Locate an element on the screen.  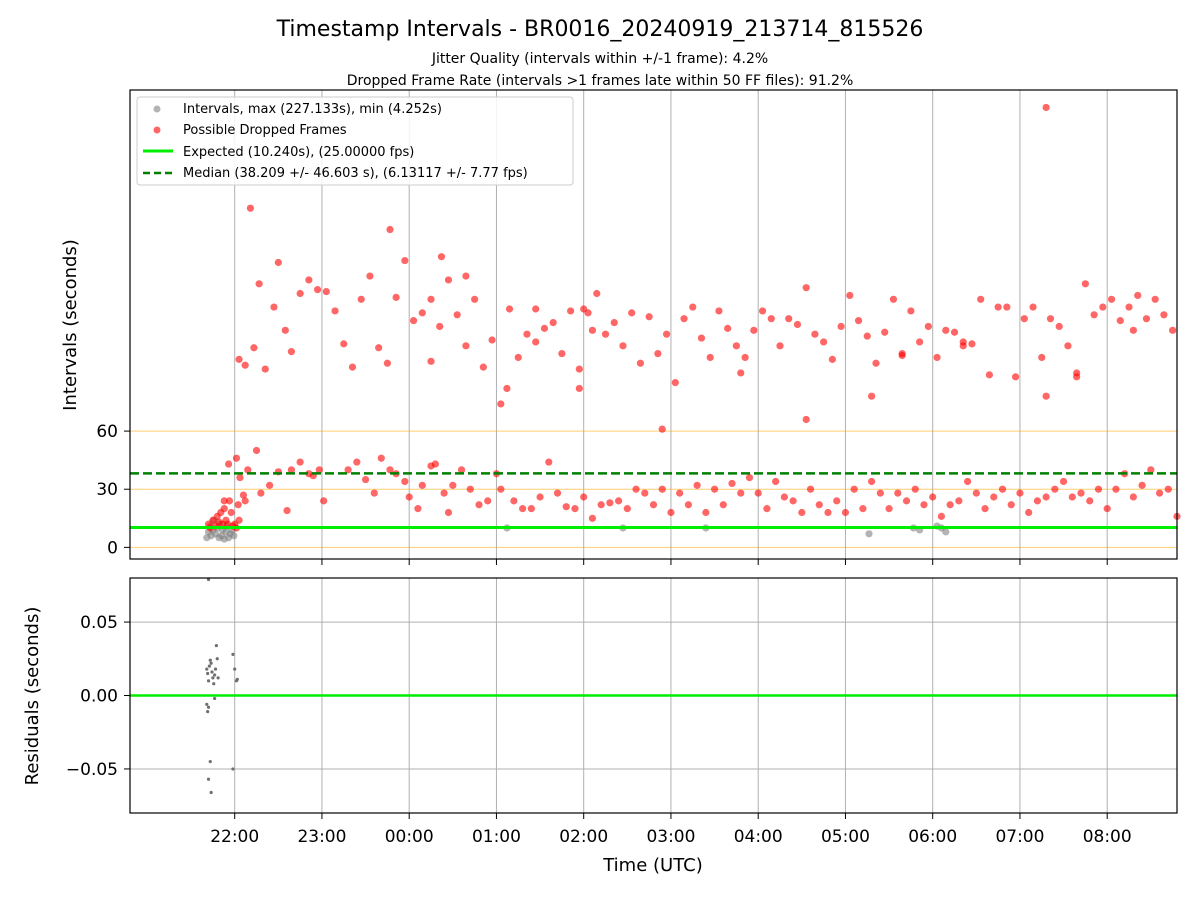
residuals-y-tick-label: 0.00 is located at coordinates (99, 697).